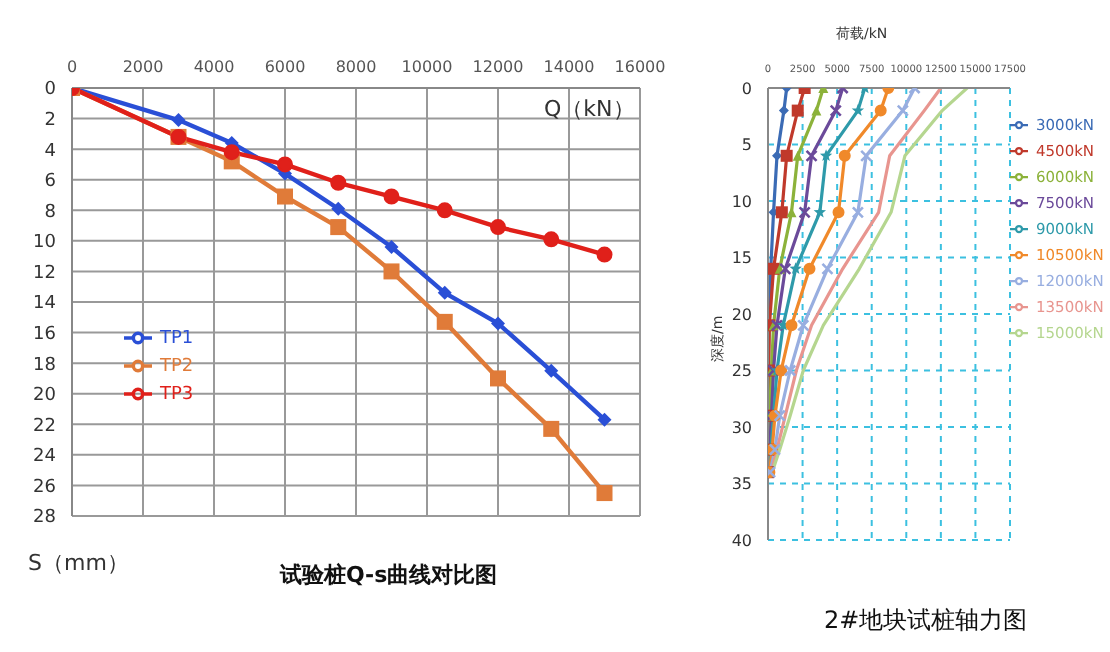 Image resolution: width=1110 pixels, height=652 pixels. What do you see at coordinates (50, 151) in the screenshot?
I see `y-tick-label: 4` at bounding box center [50, 151].